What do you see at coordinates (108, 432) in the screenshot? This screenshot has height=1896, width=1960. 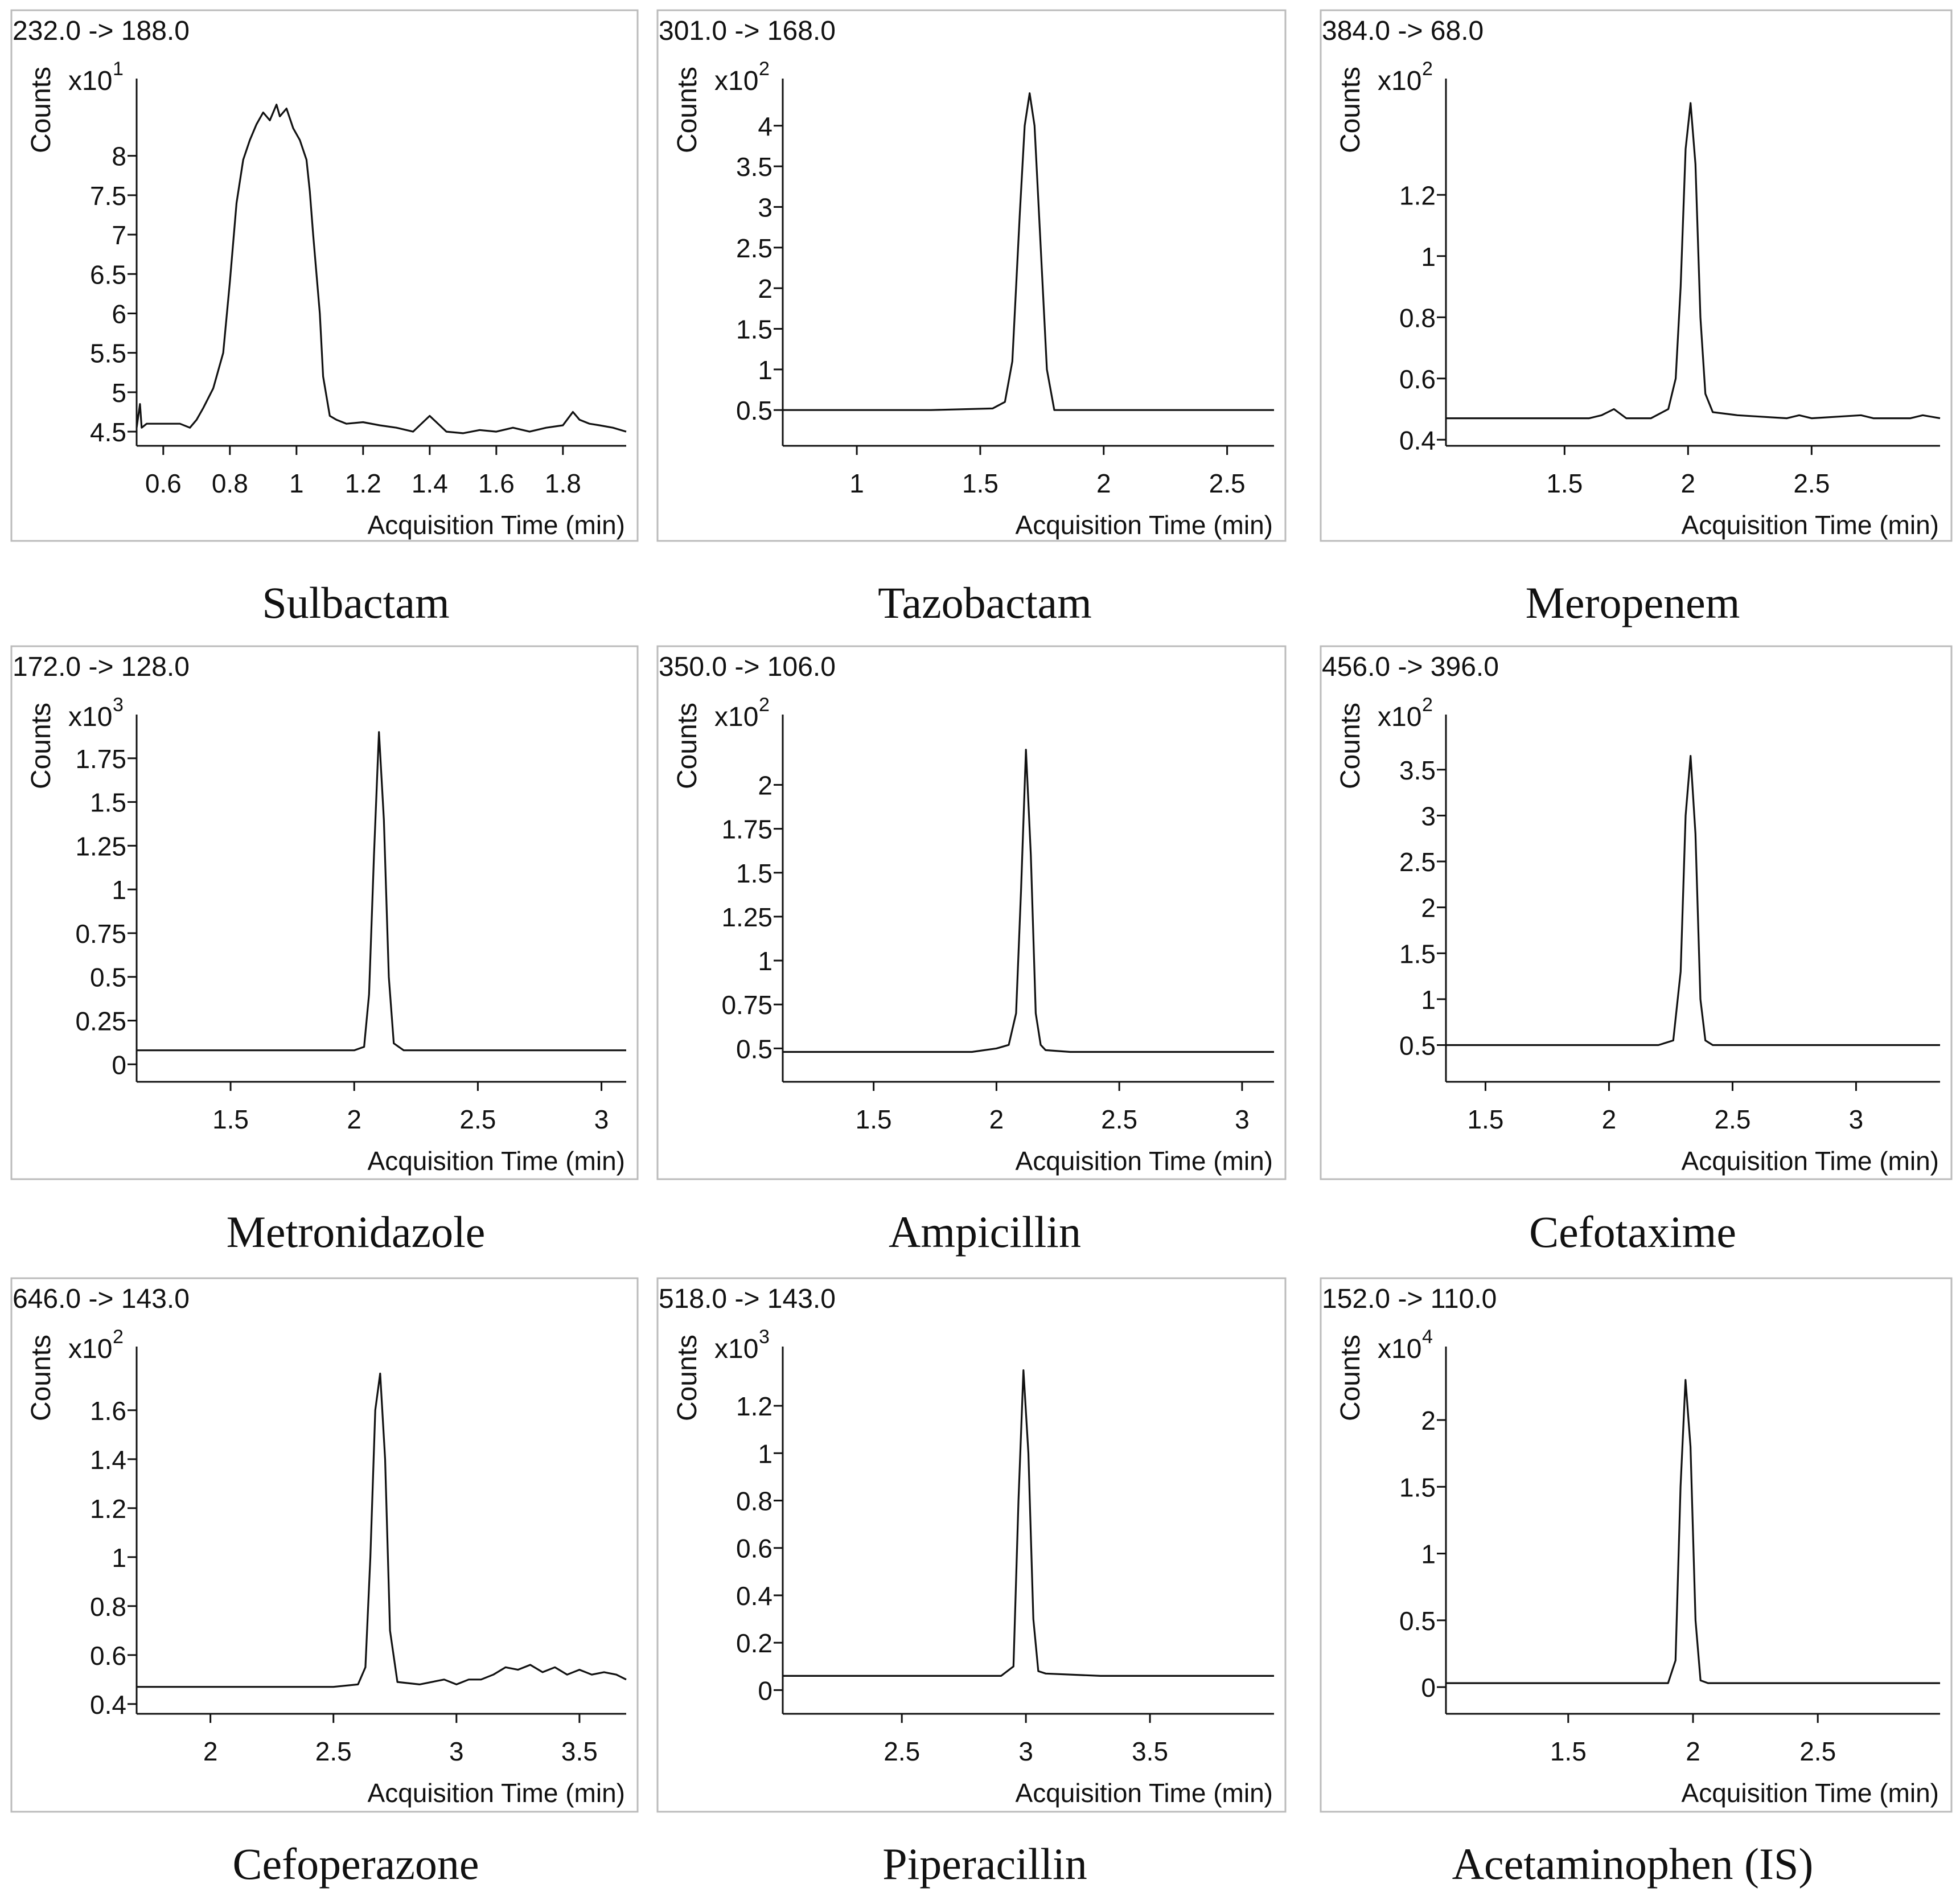 I see `y-tick-label: 4.5` at bounding box center [108, 432].